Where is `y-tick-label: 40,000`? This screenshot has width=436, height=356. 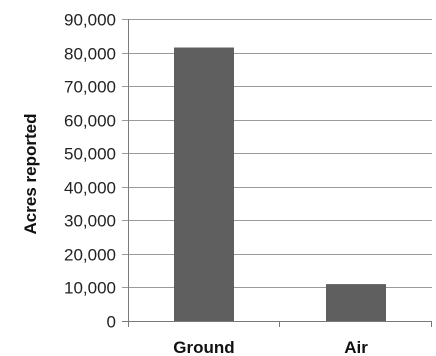
y-tick-label: 40,000 is located at coordinates (90, 188).